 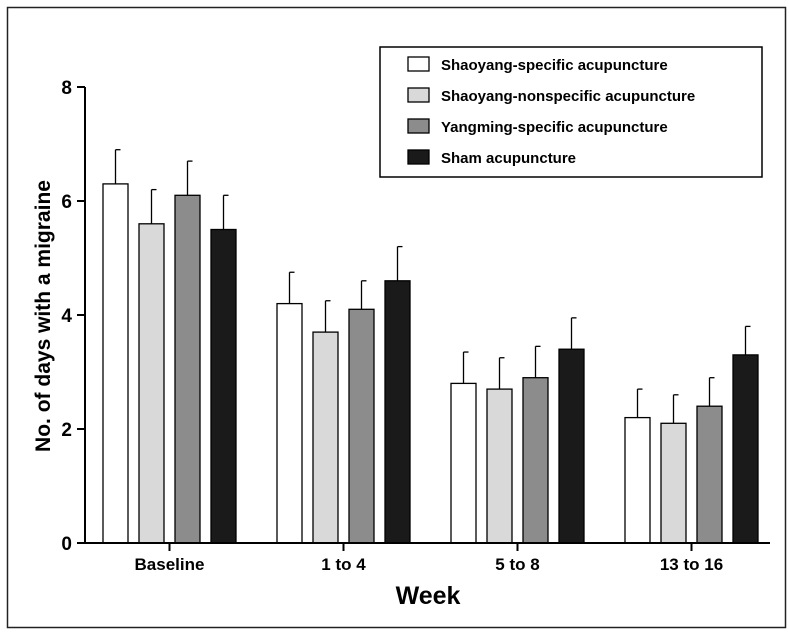 What do you see at coordinates (428, 596) in the screenshot?
I see `x-axis-label: Week` at bounding box center [428, 596].